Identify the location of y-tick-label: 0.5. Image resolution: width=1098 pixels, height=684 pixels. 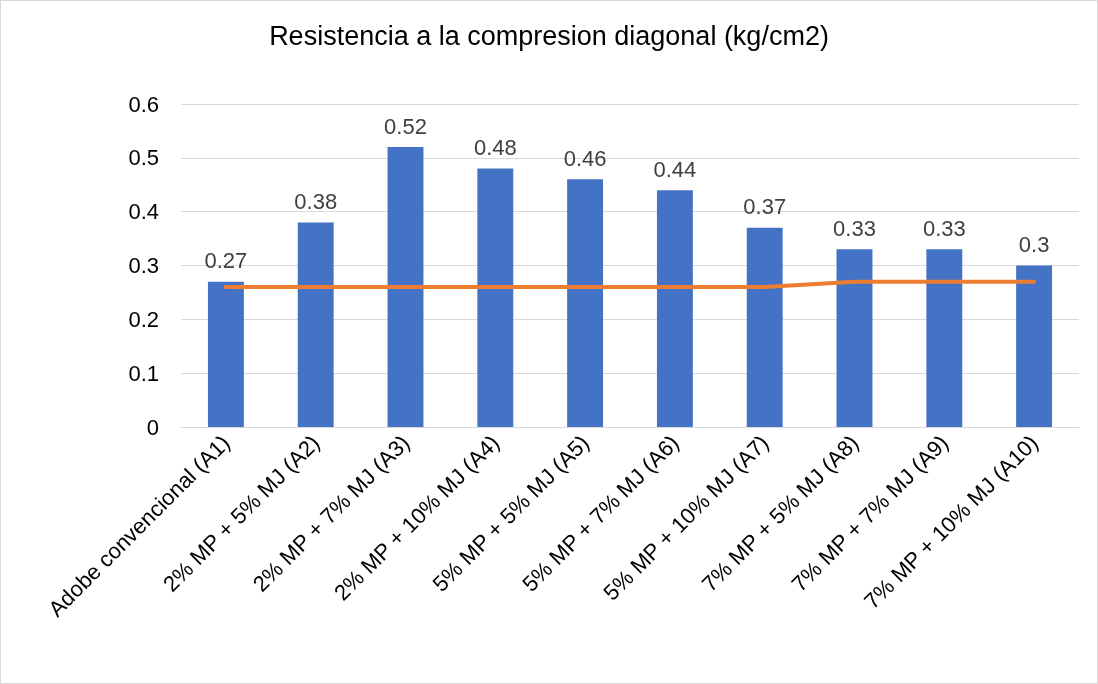
(143, 158).